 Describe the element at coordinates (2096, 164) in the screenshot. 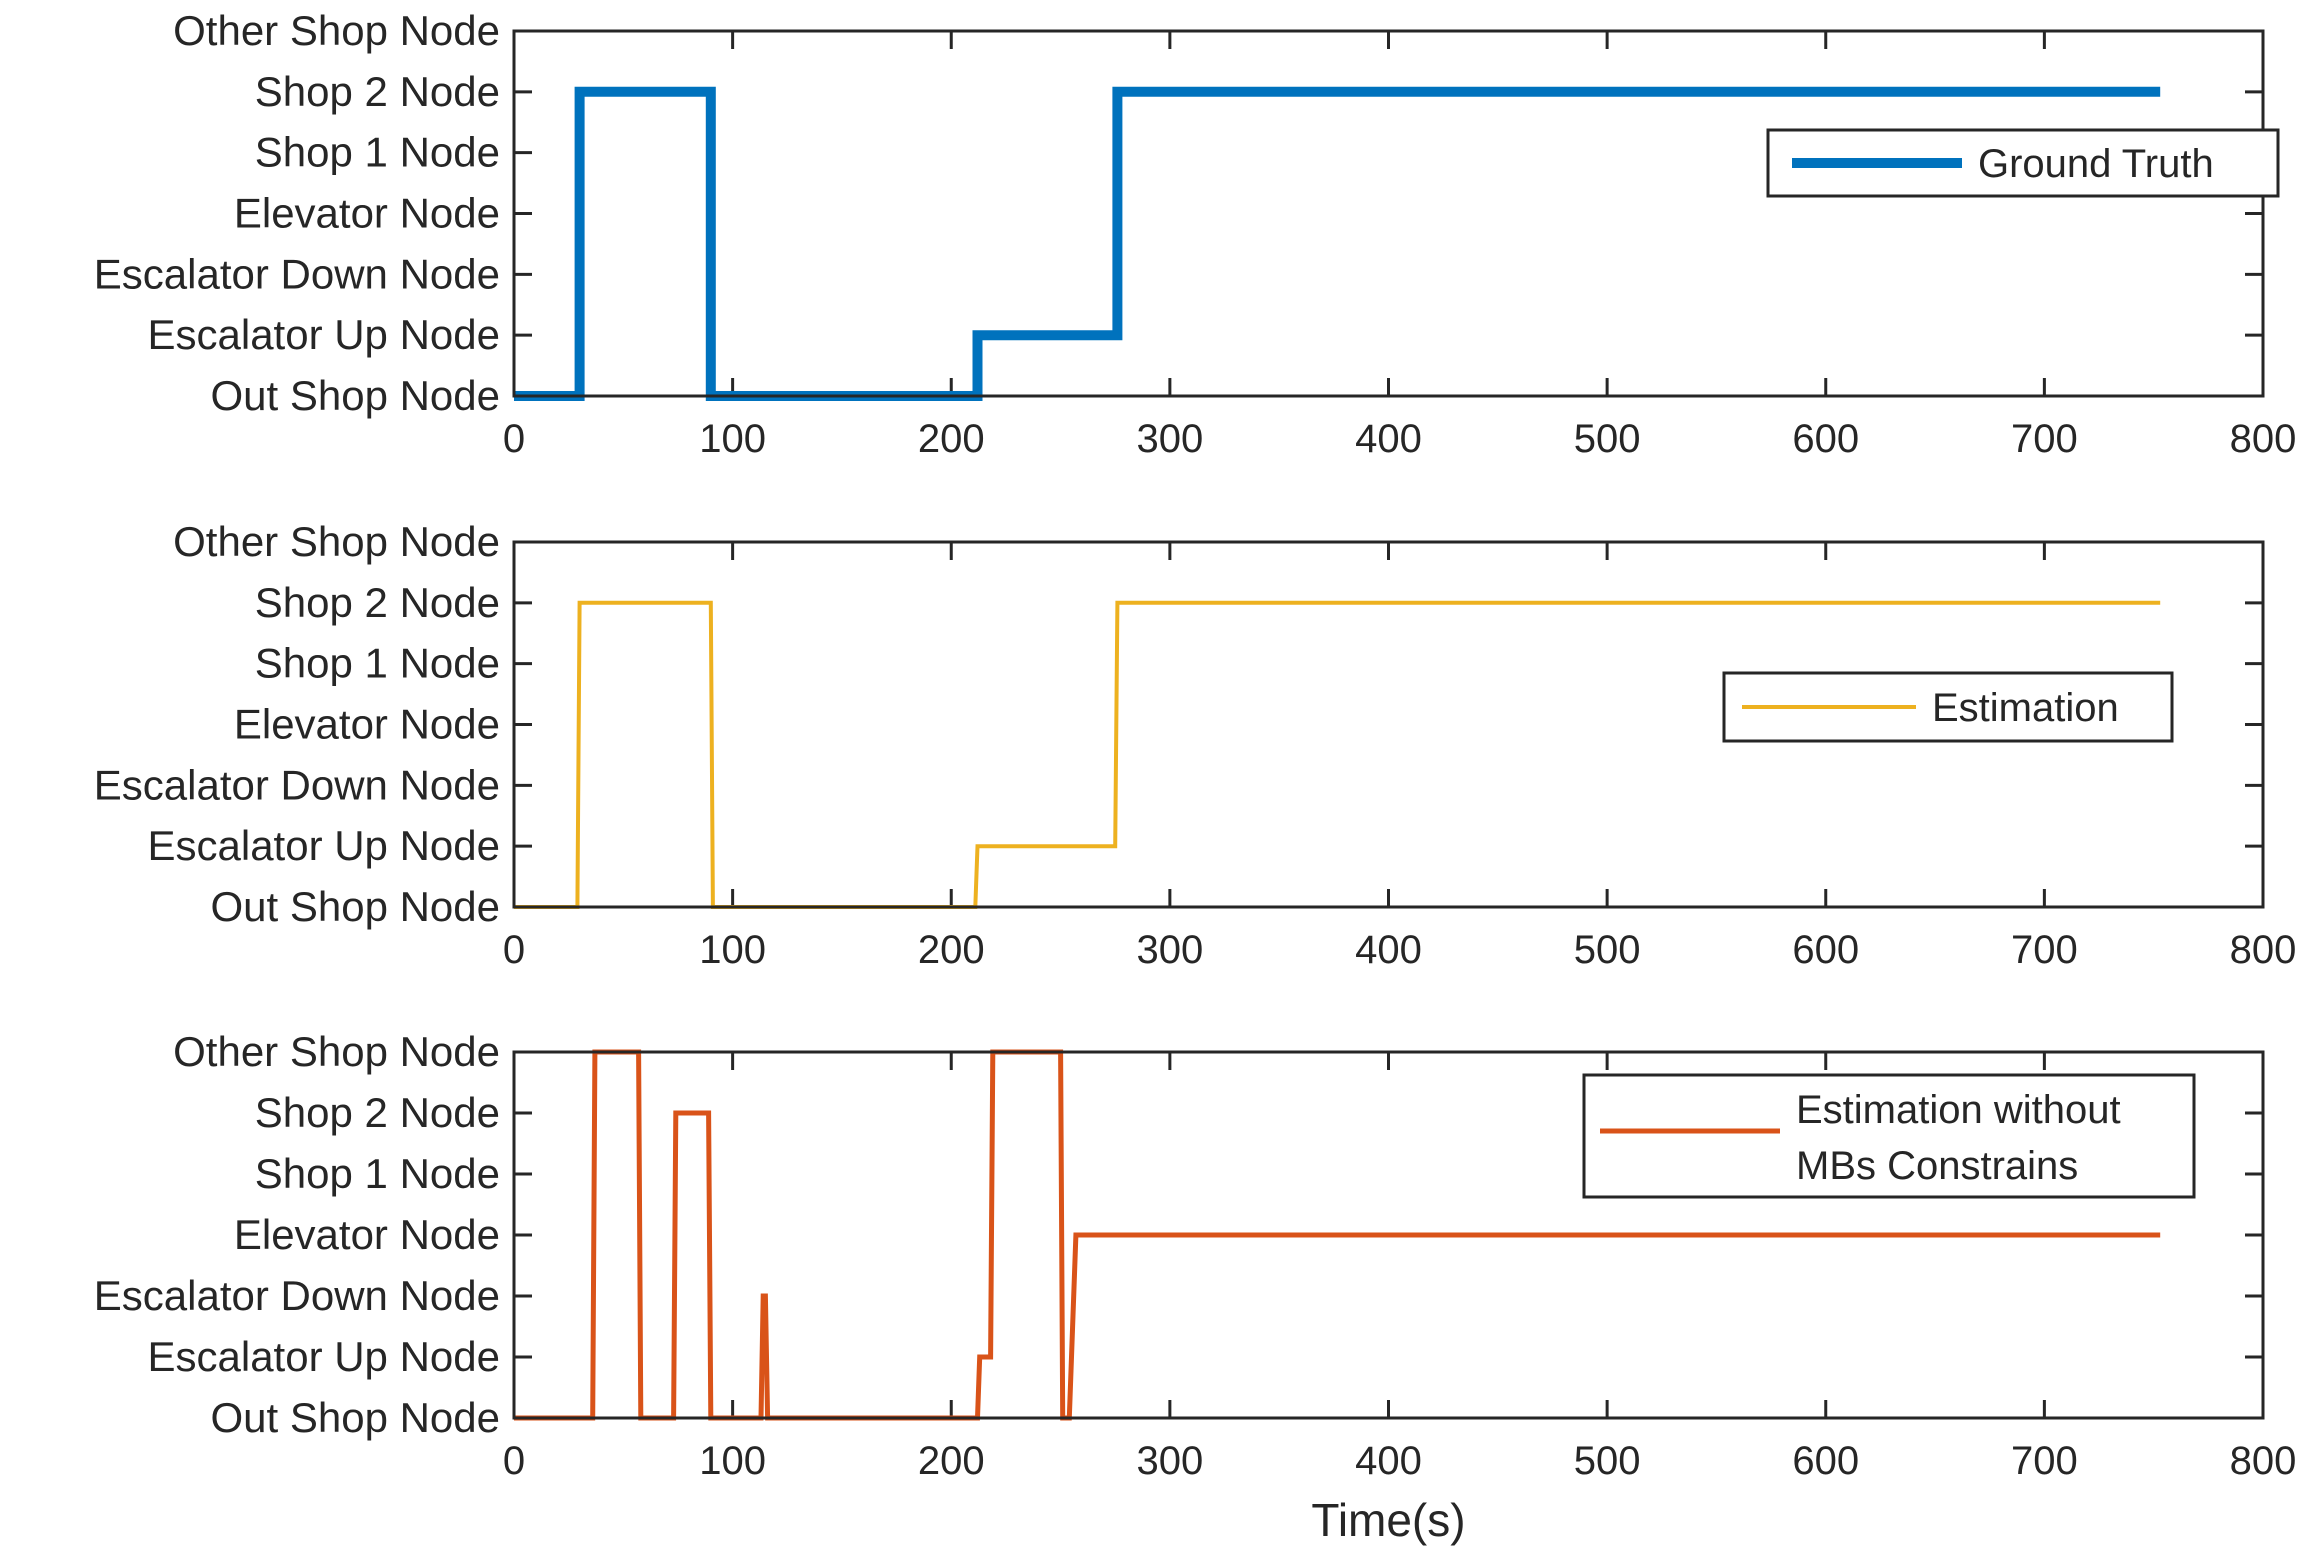

I see `legend-label: Ground Truth` at that location.